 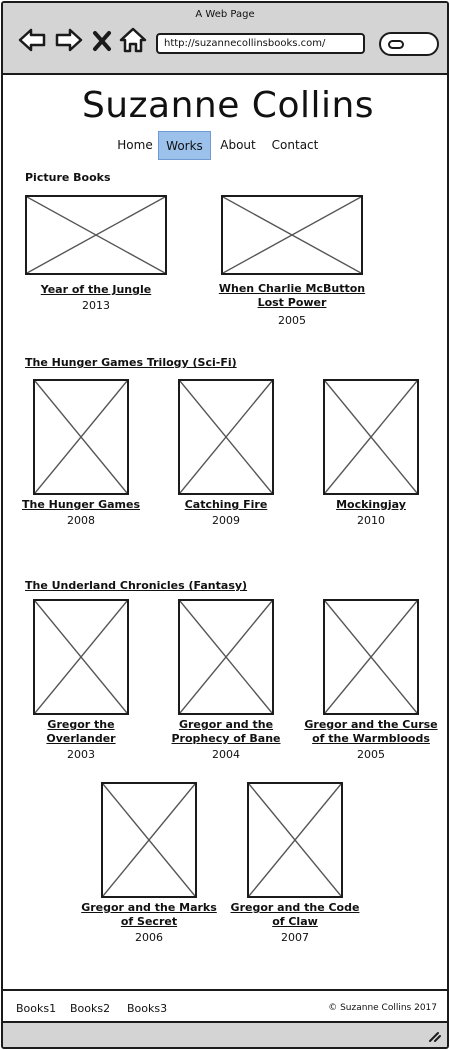 I want to click on book-title-link: Gregor and the Curse of the Warmbloods, so click(x=371, y=731).